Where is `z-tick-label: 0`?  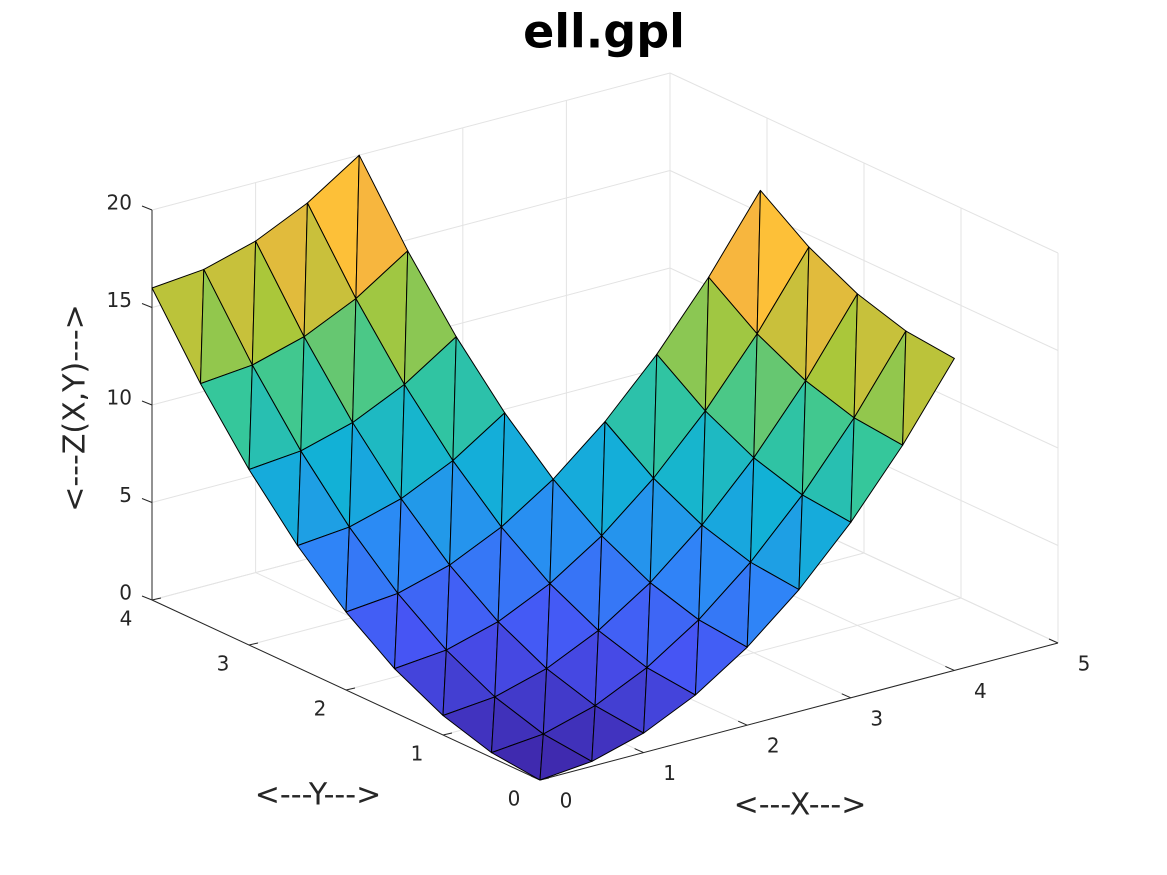 z-tick-label: 0 is located at coordinates (125, 593).